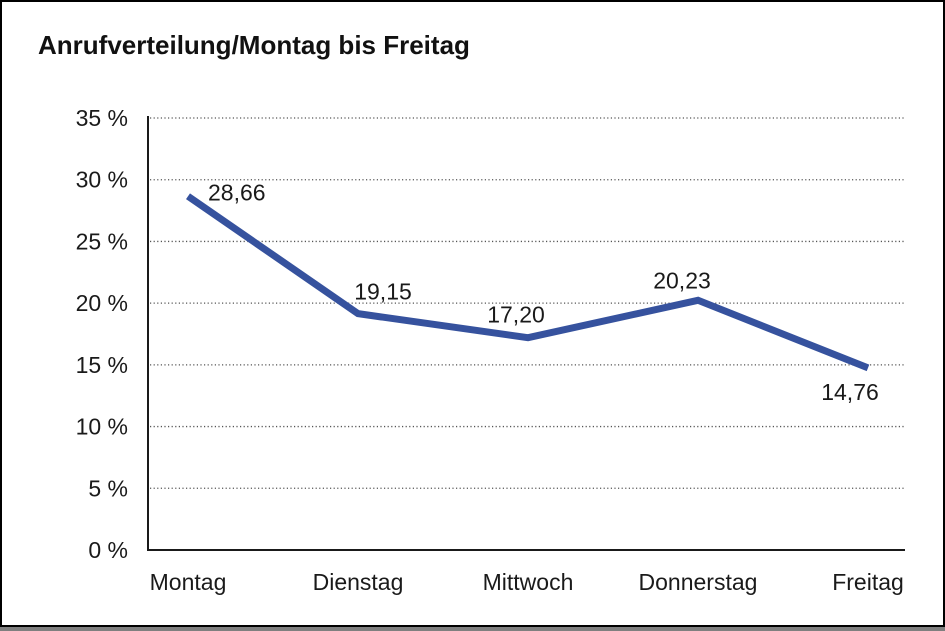 The width and height of the screenshot is (945, 631). I want to click on y-tick-label: 10 %, so click(102, 427).